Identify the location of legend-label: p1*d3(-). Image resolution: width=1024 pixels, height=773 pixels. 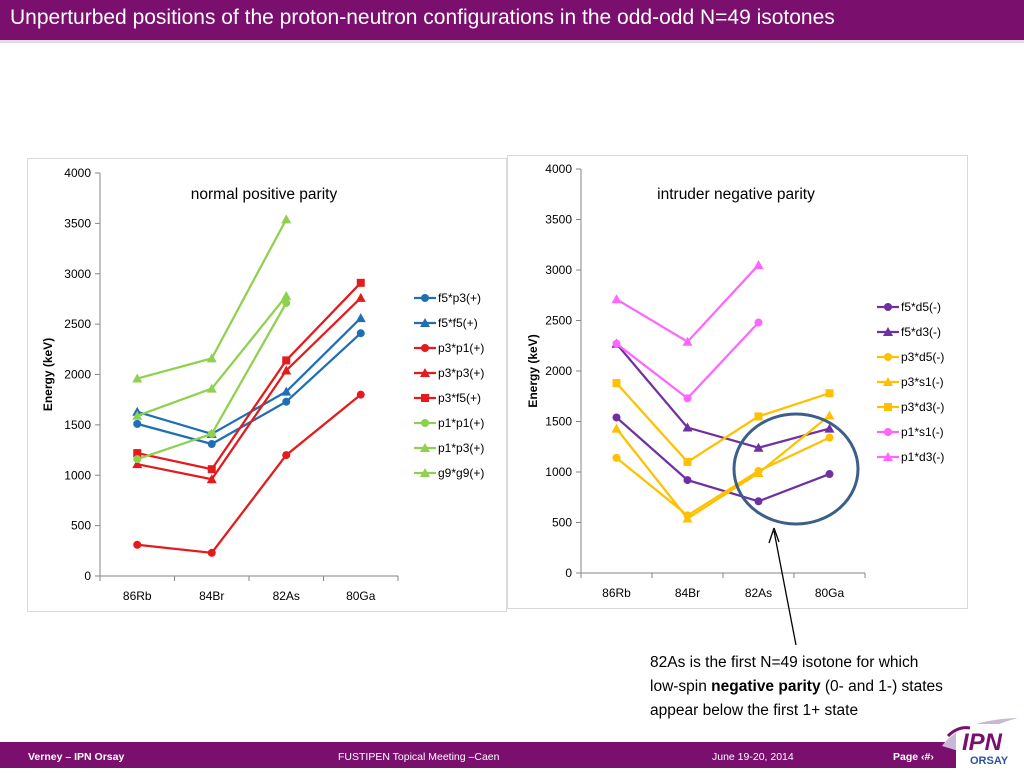
(922, 457).